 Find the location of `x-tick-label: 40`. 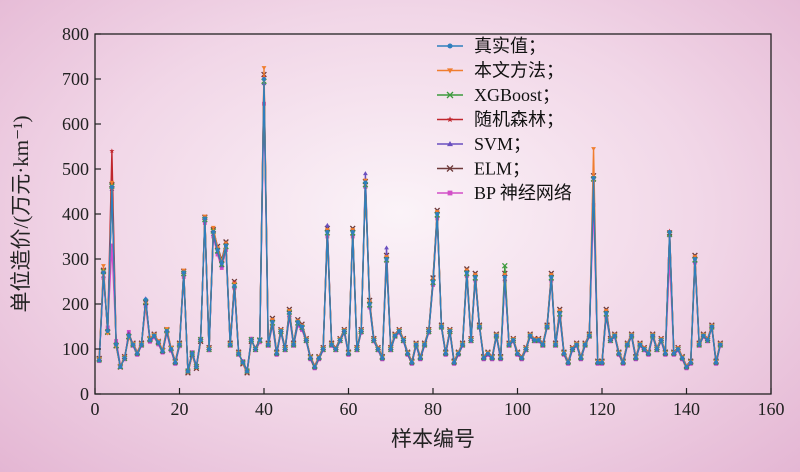

x-tick-label: 40 is located at coordinates (264, 409).